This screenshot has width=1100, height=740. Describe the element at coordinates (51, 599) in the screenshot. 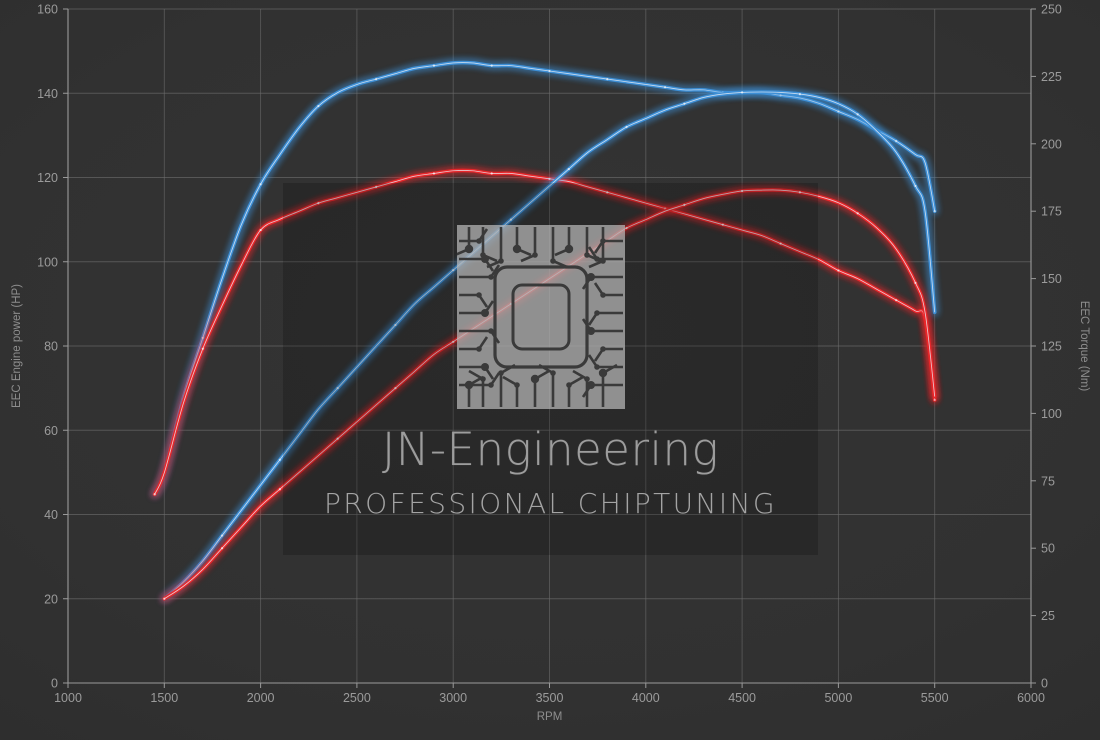

I see `tick-label-left: 20` at that location.